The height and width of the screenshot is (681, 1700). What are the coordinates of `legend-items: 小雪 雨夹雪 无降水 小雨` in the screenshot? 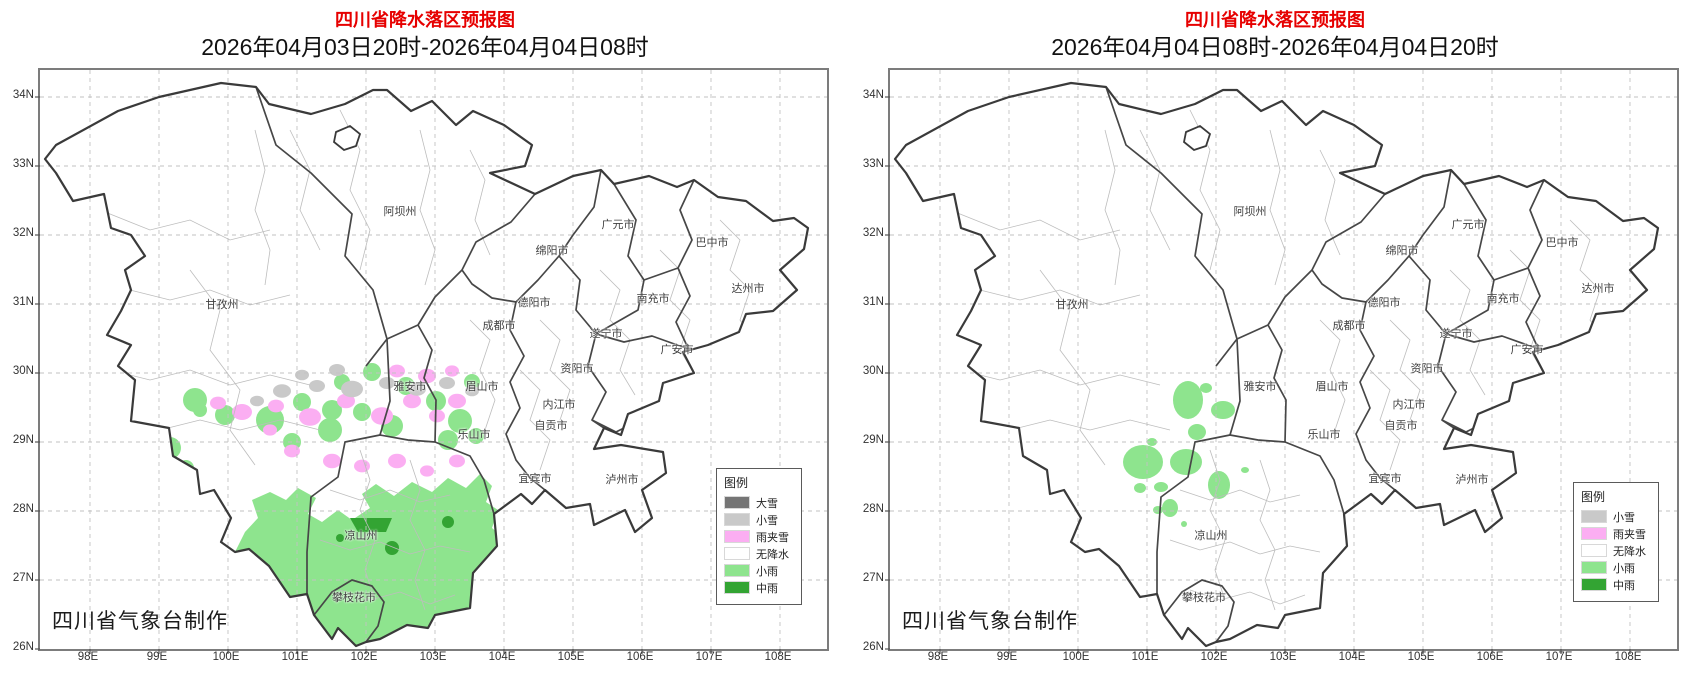 It's located at (1616, 551).